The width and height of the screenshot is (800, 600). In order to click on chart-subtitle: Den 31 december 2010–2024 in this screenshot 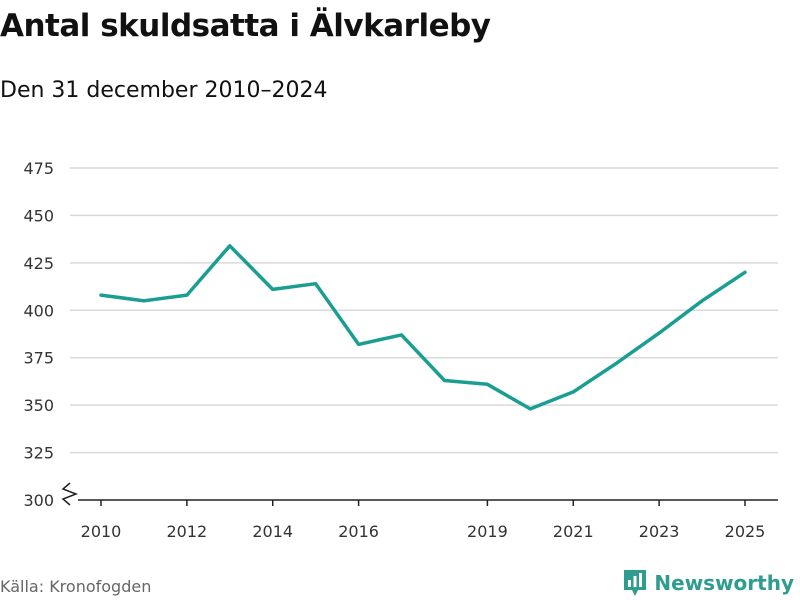, I will do `click(164, 90)`.